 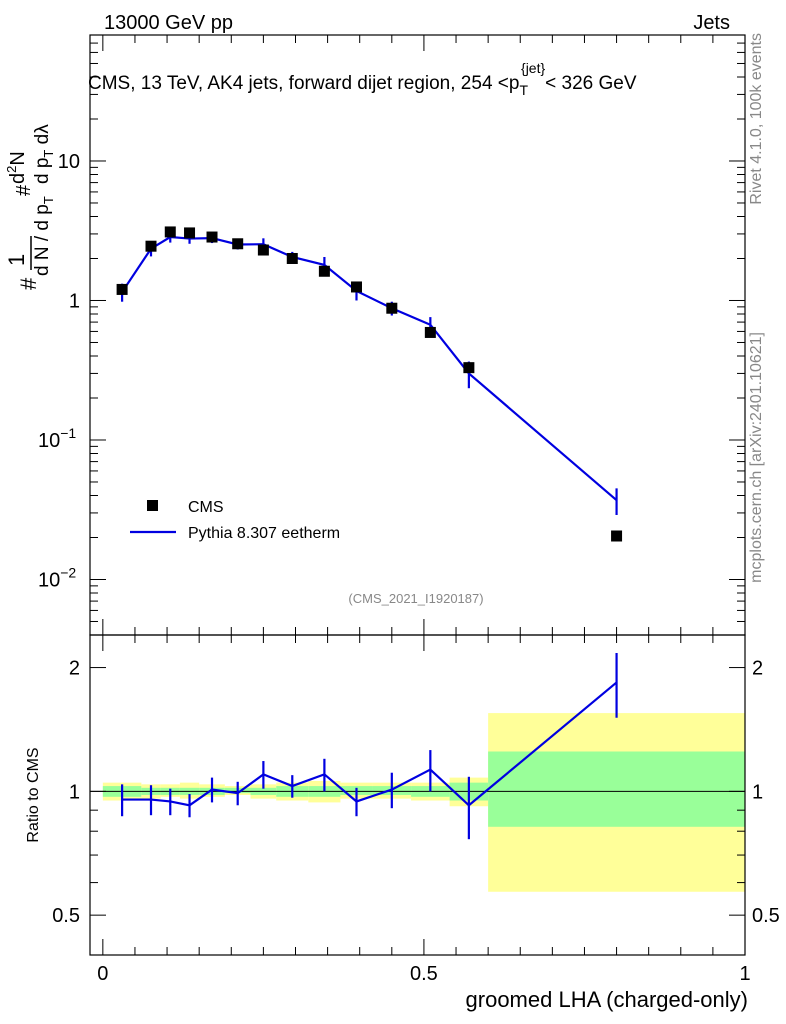 I want to click on legend-pythia-label: Pythia 8.307 eetherm, so click(x=264, y=533).